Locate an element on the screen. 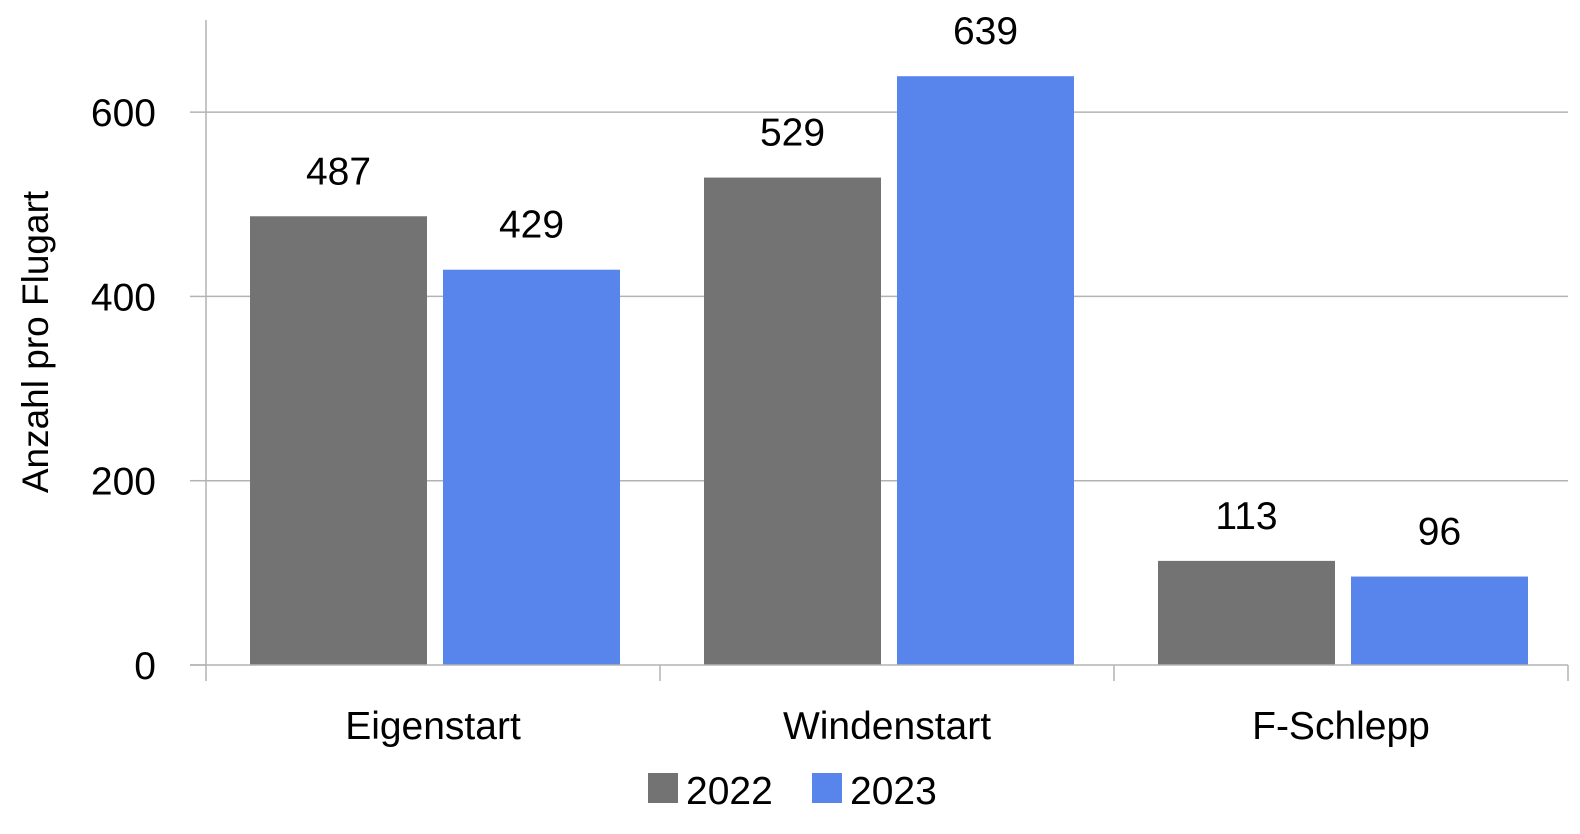 The height and width of the screenshot is (834, 1580). legend-label: 2023 is located at coordinates (893, 791).